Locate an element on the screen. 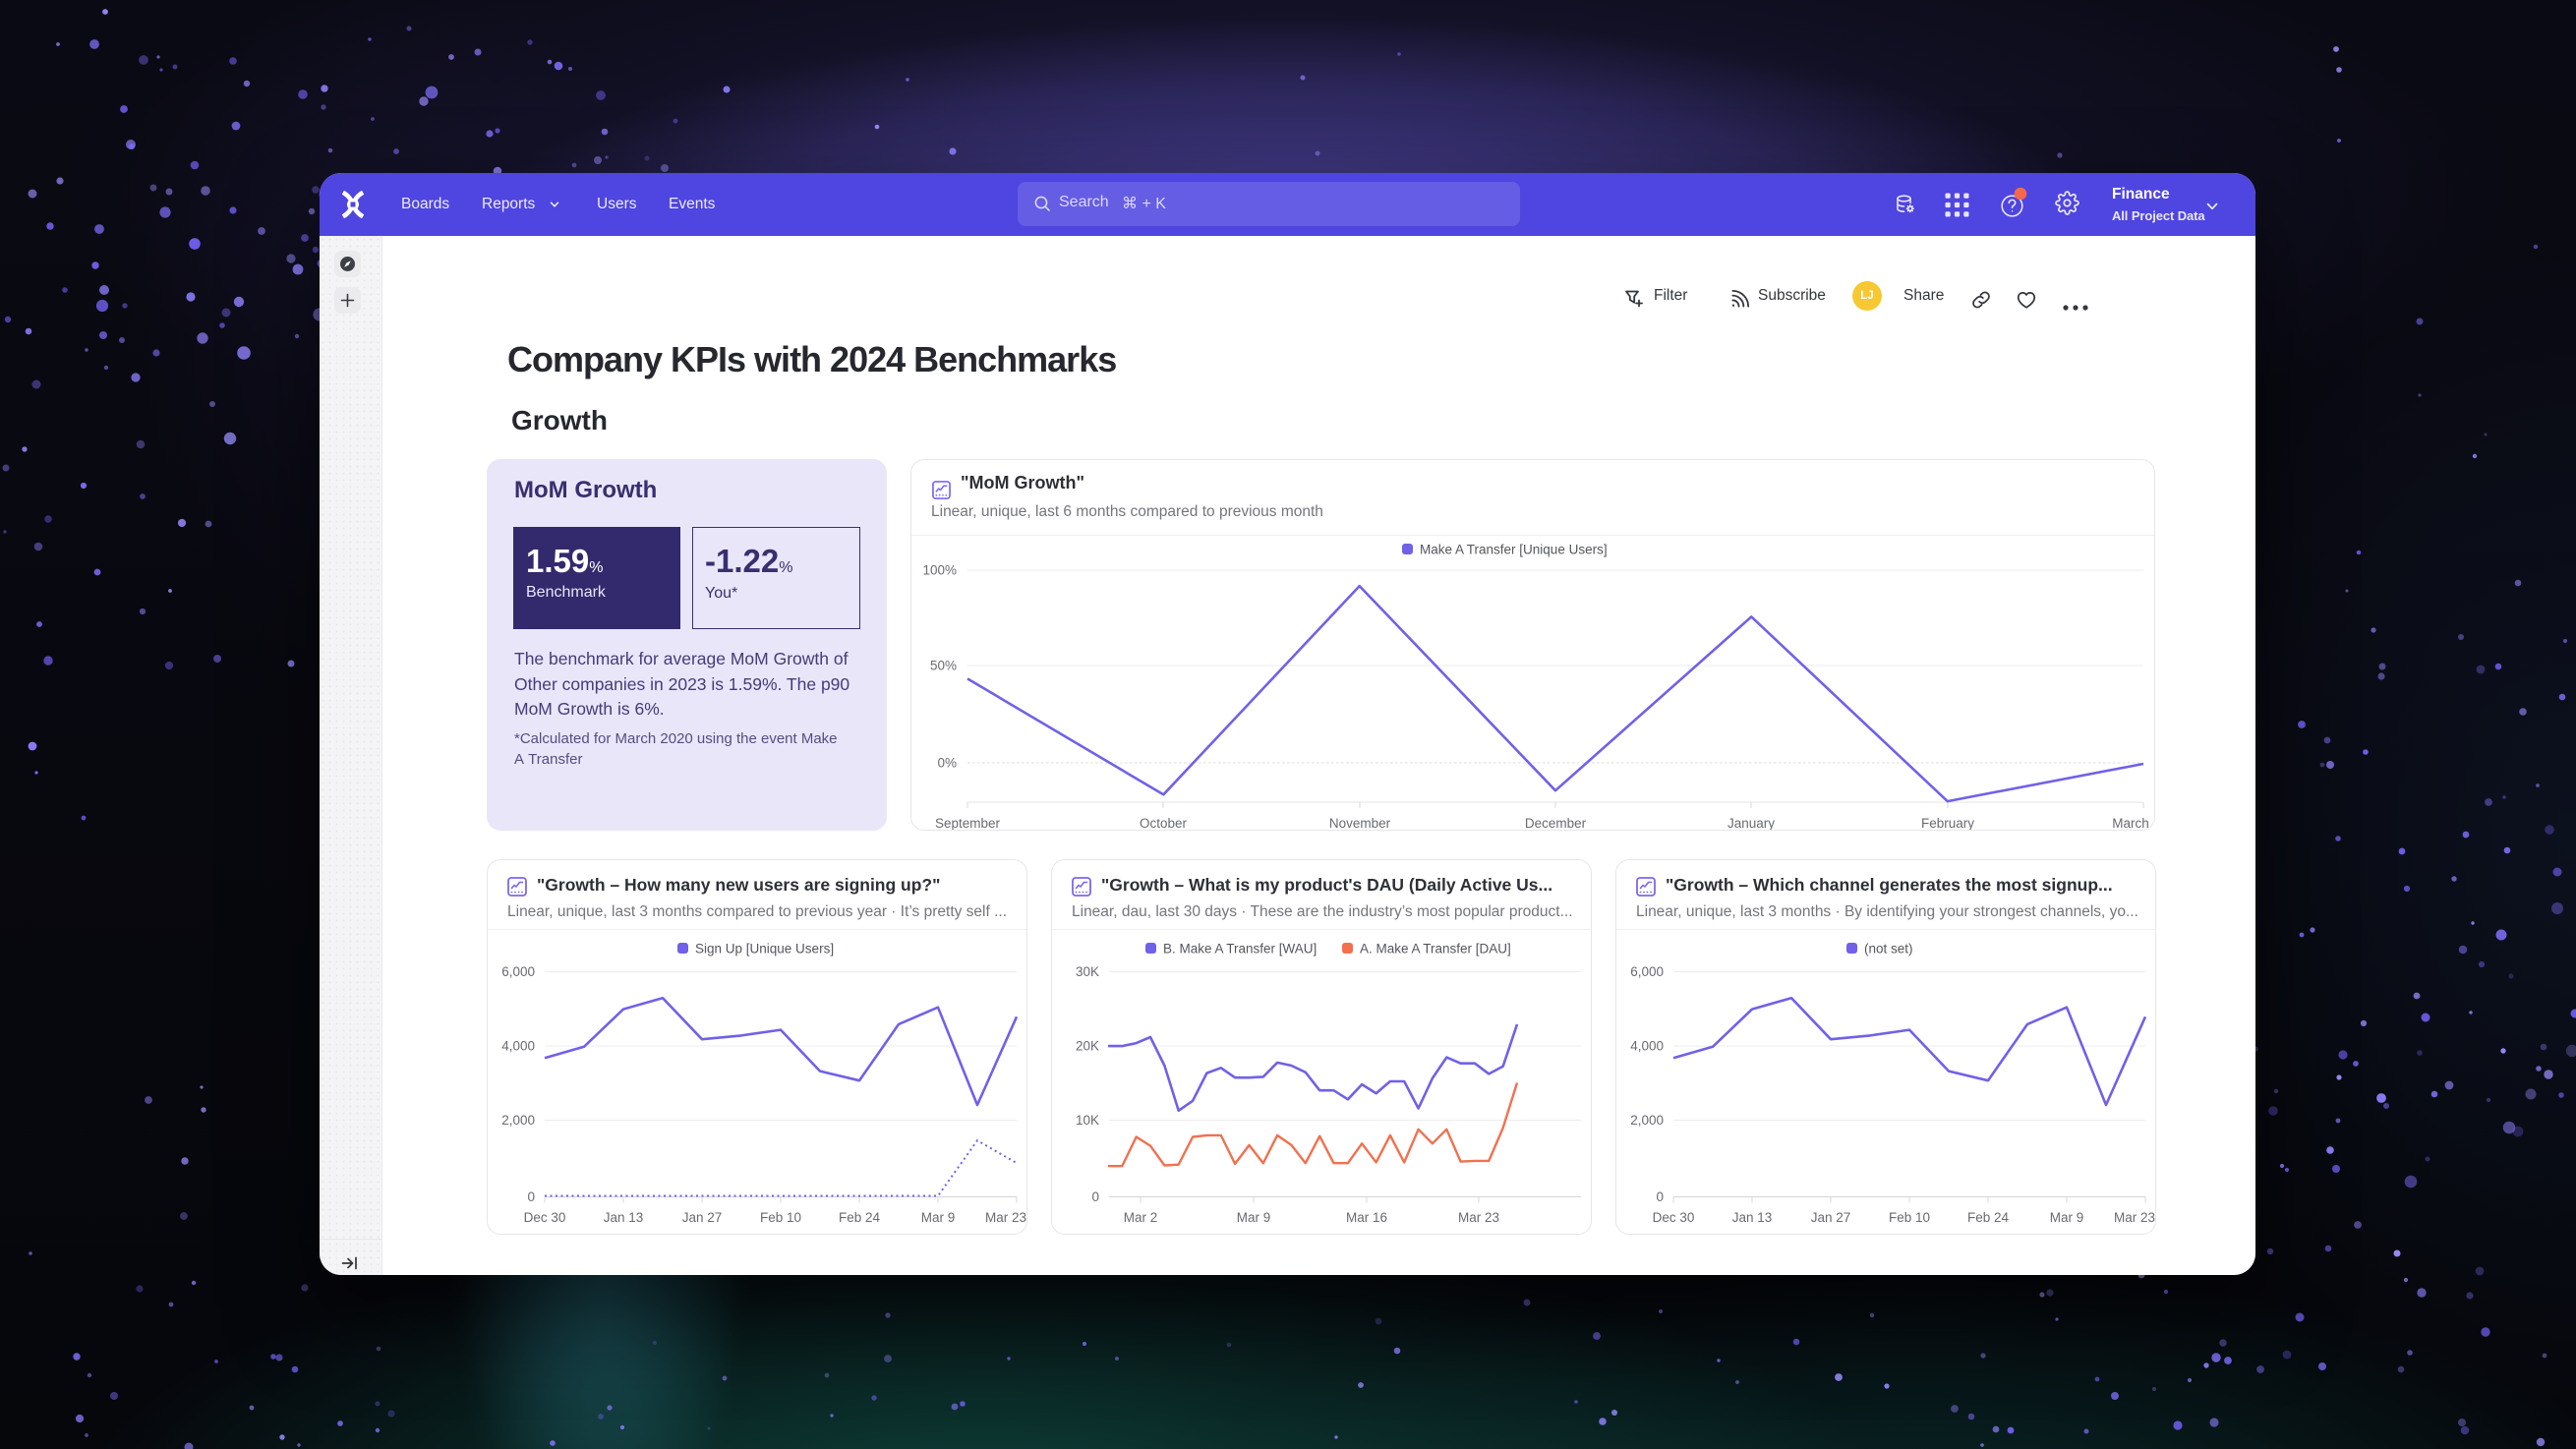  svg-text: September is located at coordinates (968, 823).